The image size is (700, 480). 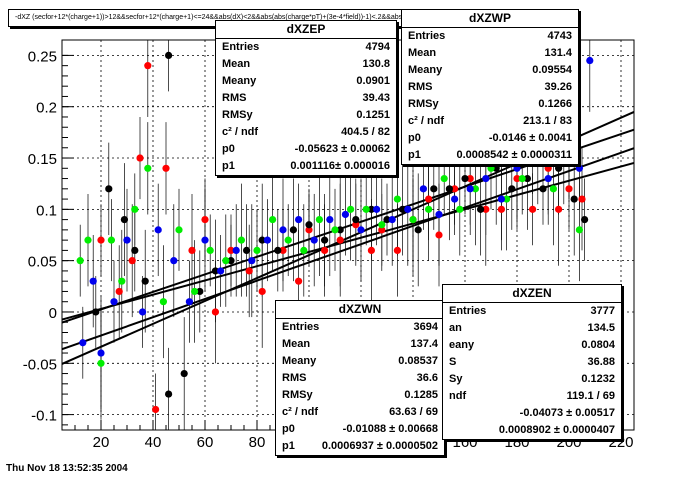 What do you see at coordinates (490, 121) in the screenshot?
I see `stats-row: c² / ndf 213.1 / 83` at bounding box center [490, 121].